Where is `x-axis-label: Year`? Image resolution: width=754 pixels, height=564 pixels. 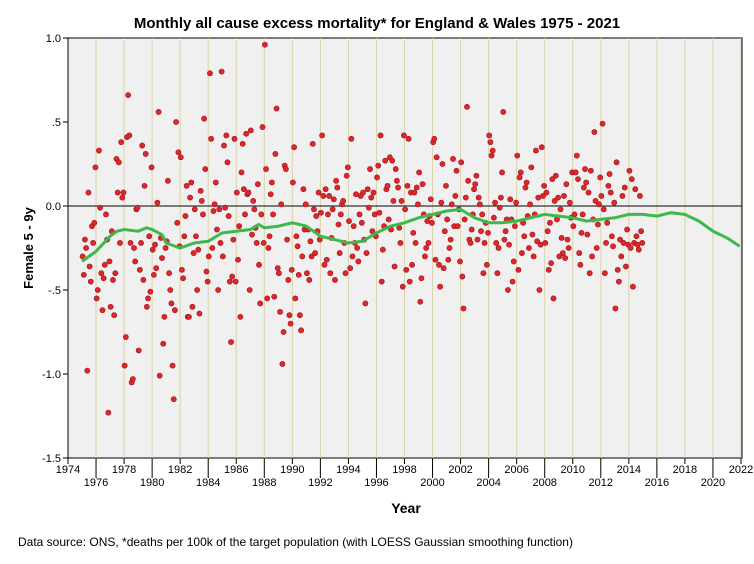
x-axis-label: Year is located at coordinates (406, 508).